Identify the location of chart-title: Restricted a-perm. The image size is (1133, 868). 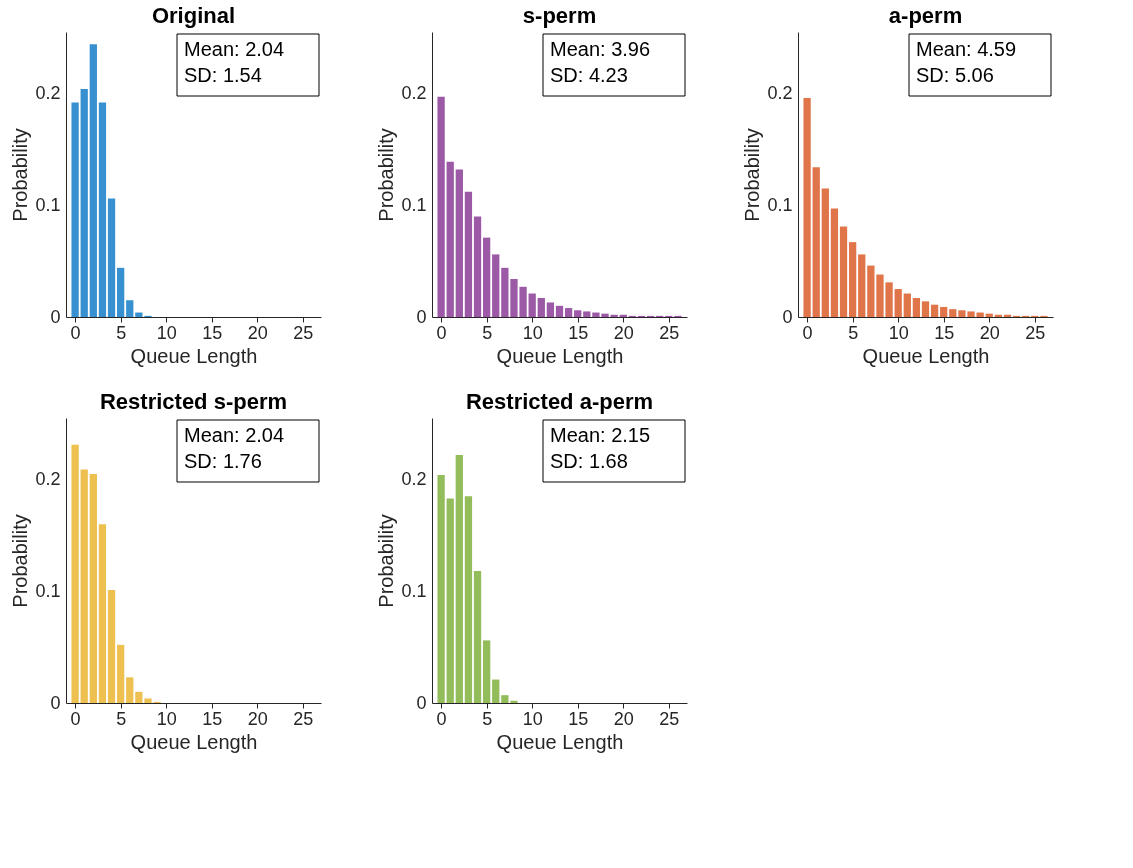
(559, 401).